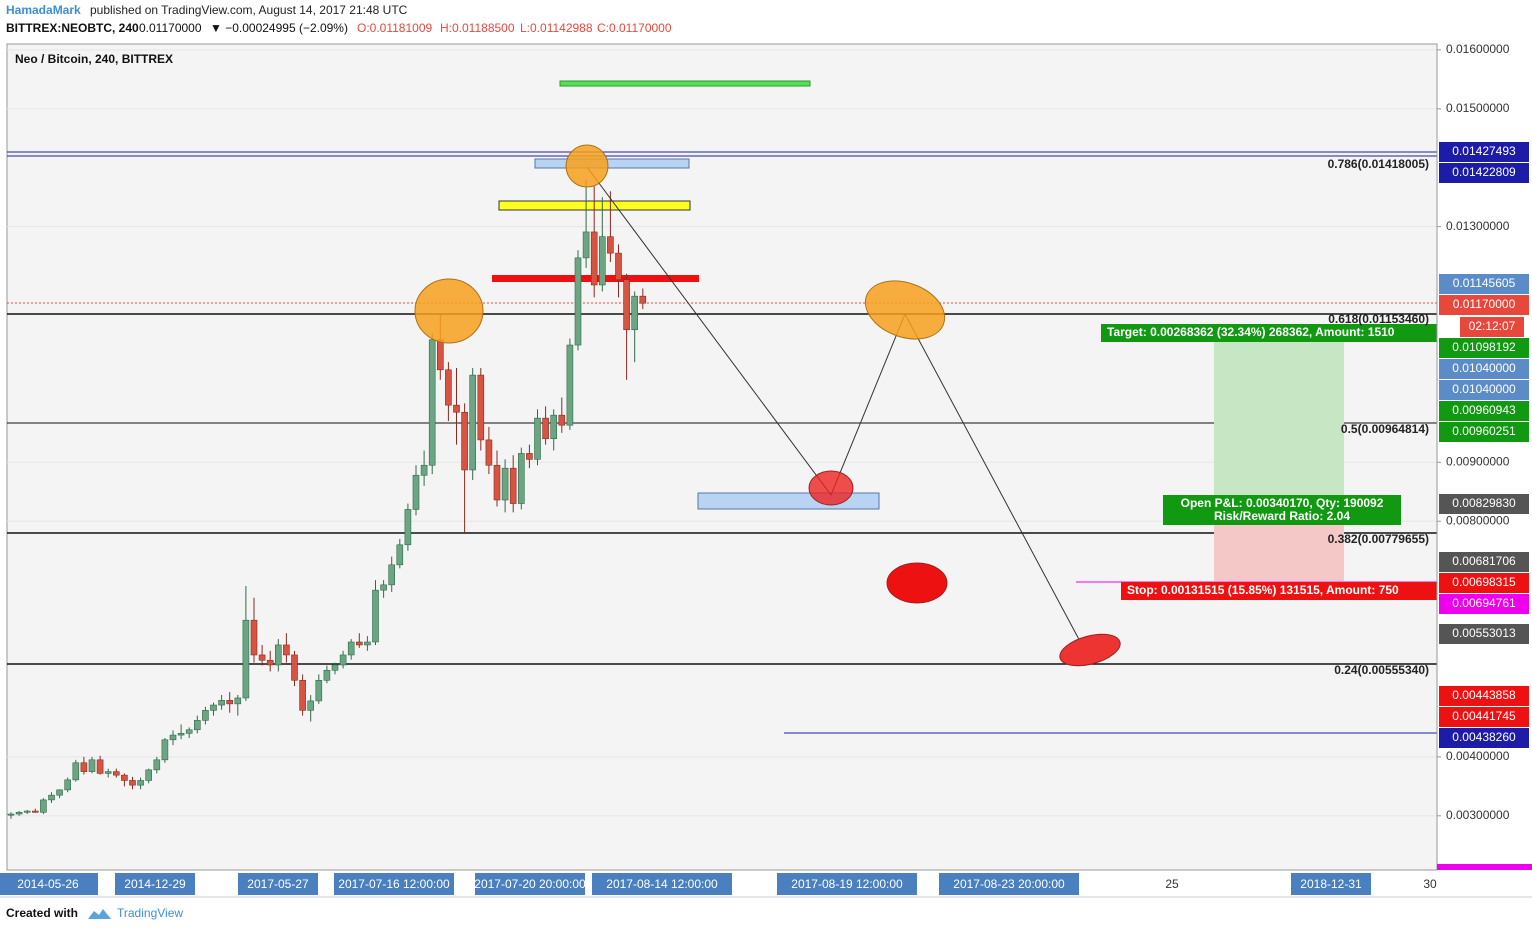 The height and width of the screenshot is (937, 1532). I want to click on footer-brand: TradingView, so click(150, 913).